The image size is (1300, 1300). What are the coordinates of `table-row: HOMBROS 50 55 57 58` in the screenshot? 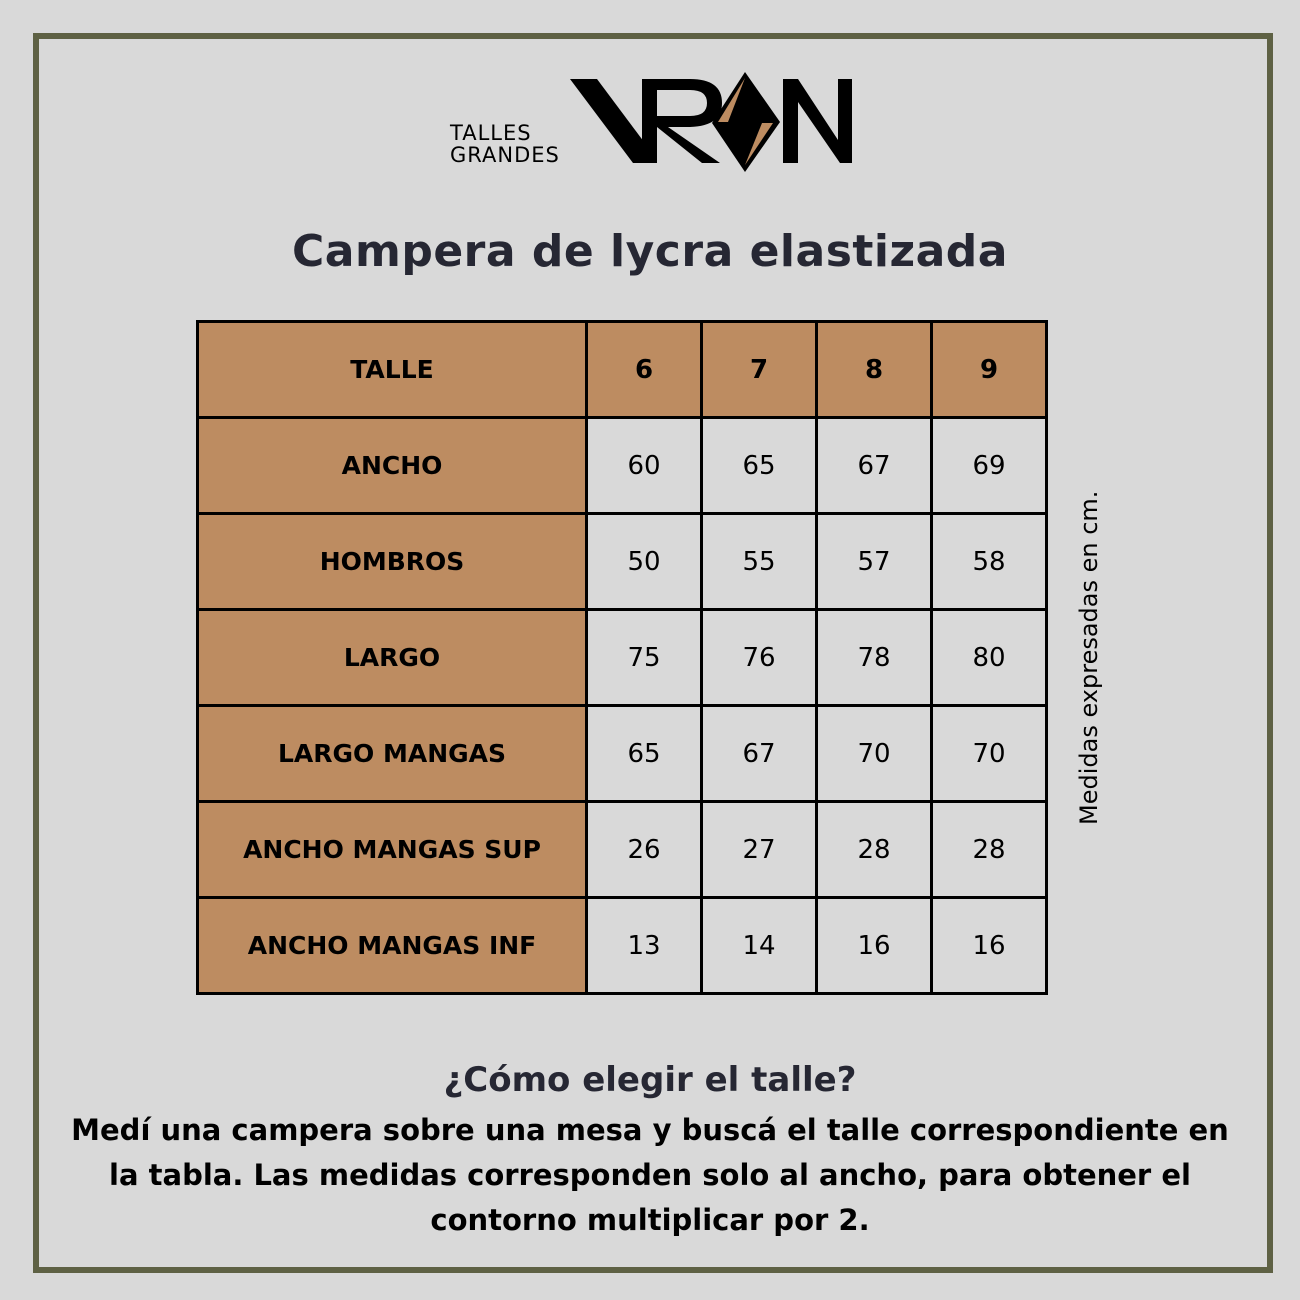 It's located at (622, 561).